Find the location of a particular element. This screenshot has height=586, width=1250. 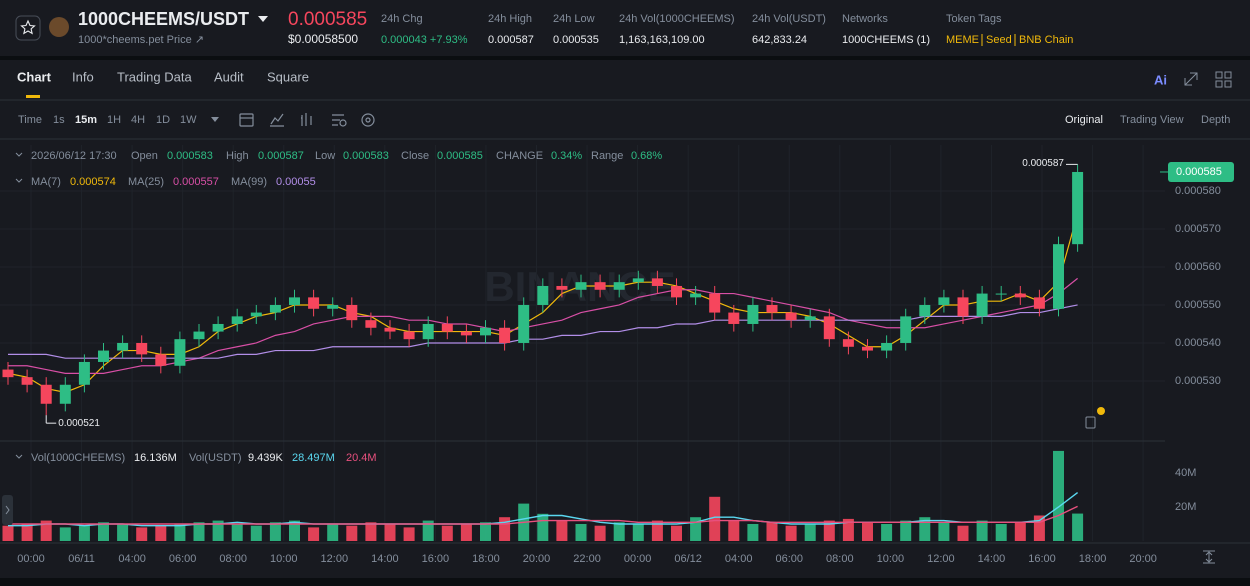

pair-subtitle: 1000*cheems.pet Price ↗ is located at coordinates (141, 40).